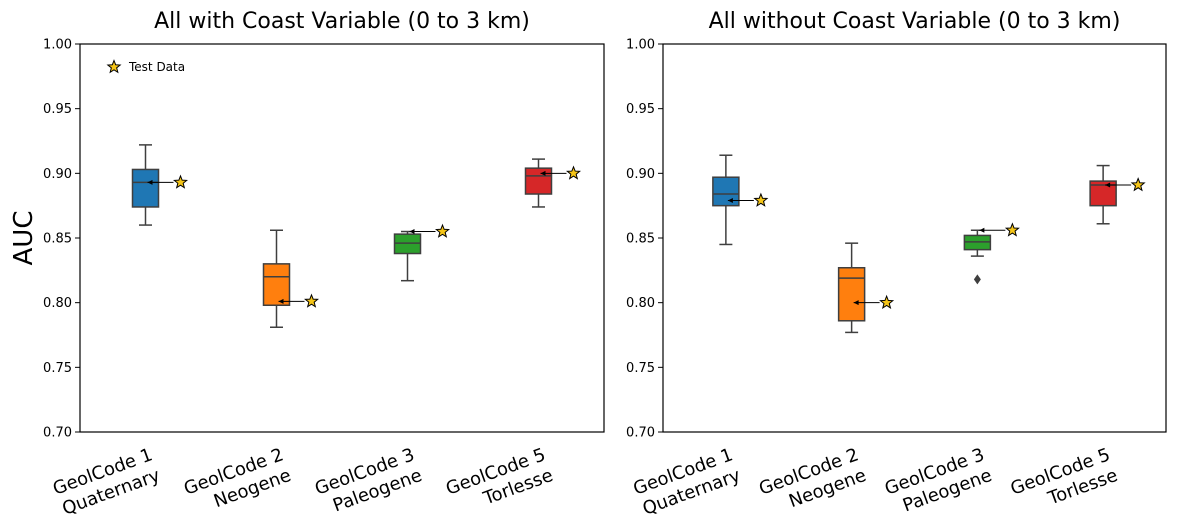 Image resolution: width=1181 pixels, height=524 pixels. I want to click on chart-title: All with Coast Variable (0 to 3 km), so click(342, 21).